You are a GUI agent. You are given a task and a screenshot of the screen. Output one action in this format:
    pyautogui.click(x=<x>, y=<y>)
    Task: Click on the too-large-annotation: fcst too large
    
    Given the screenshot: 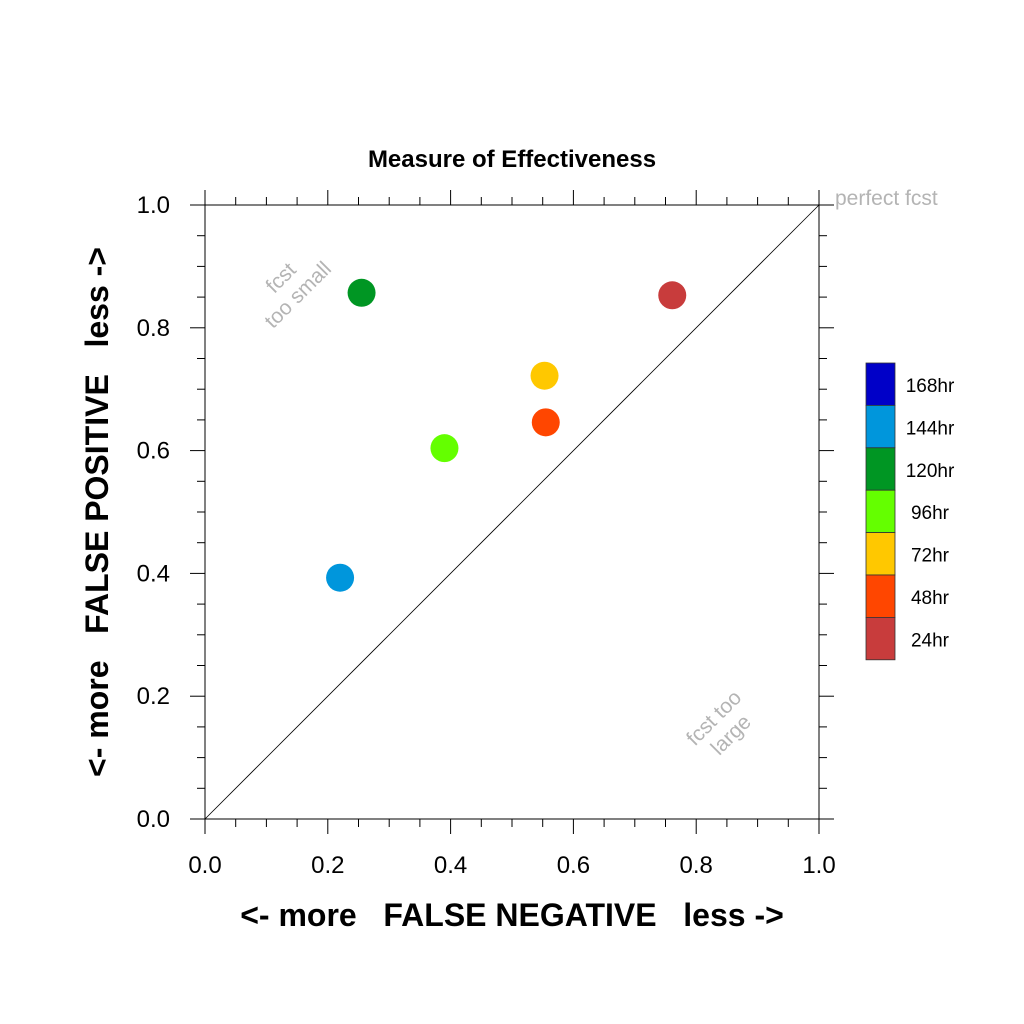 What is the action you would take?
    pyautogui.click(x=719, y=723)
    